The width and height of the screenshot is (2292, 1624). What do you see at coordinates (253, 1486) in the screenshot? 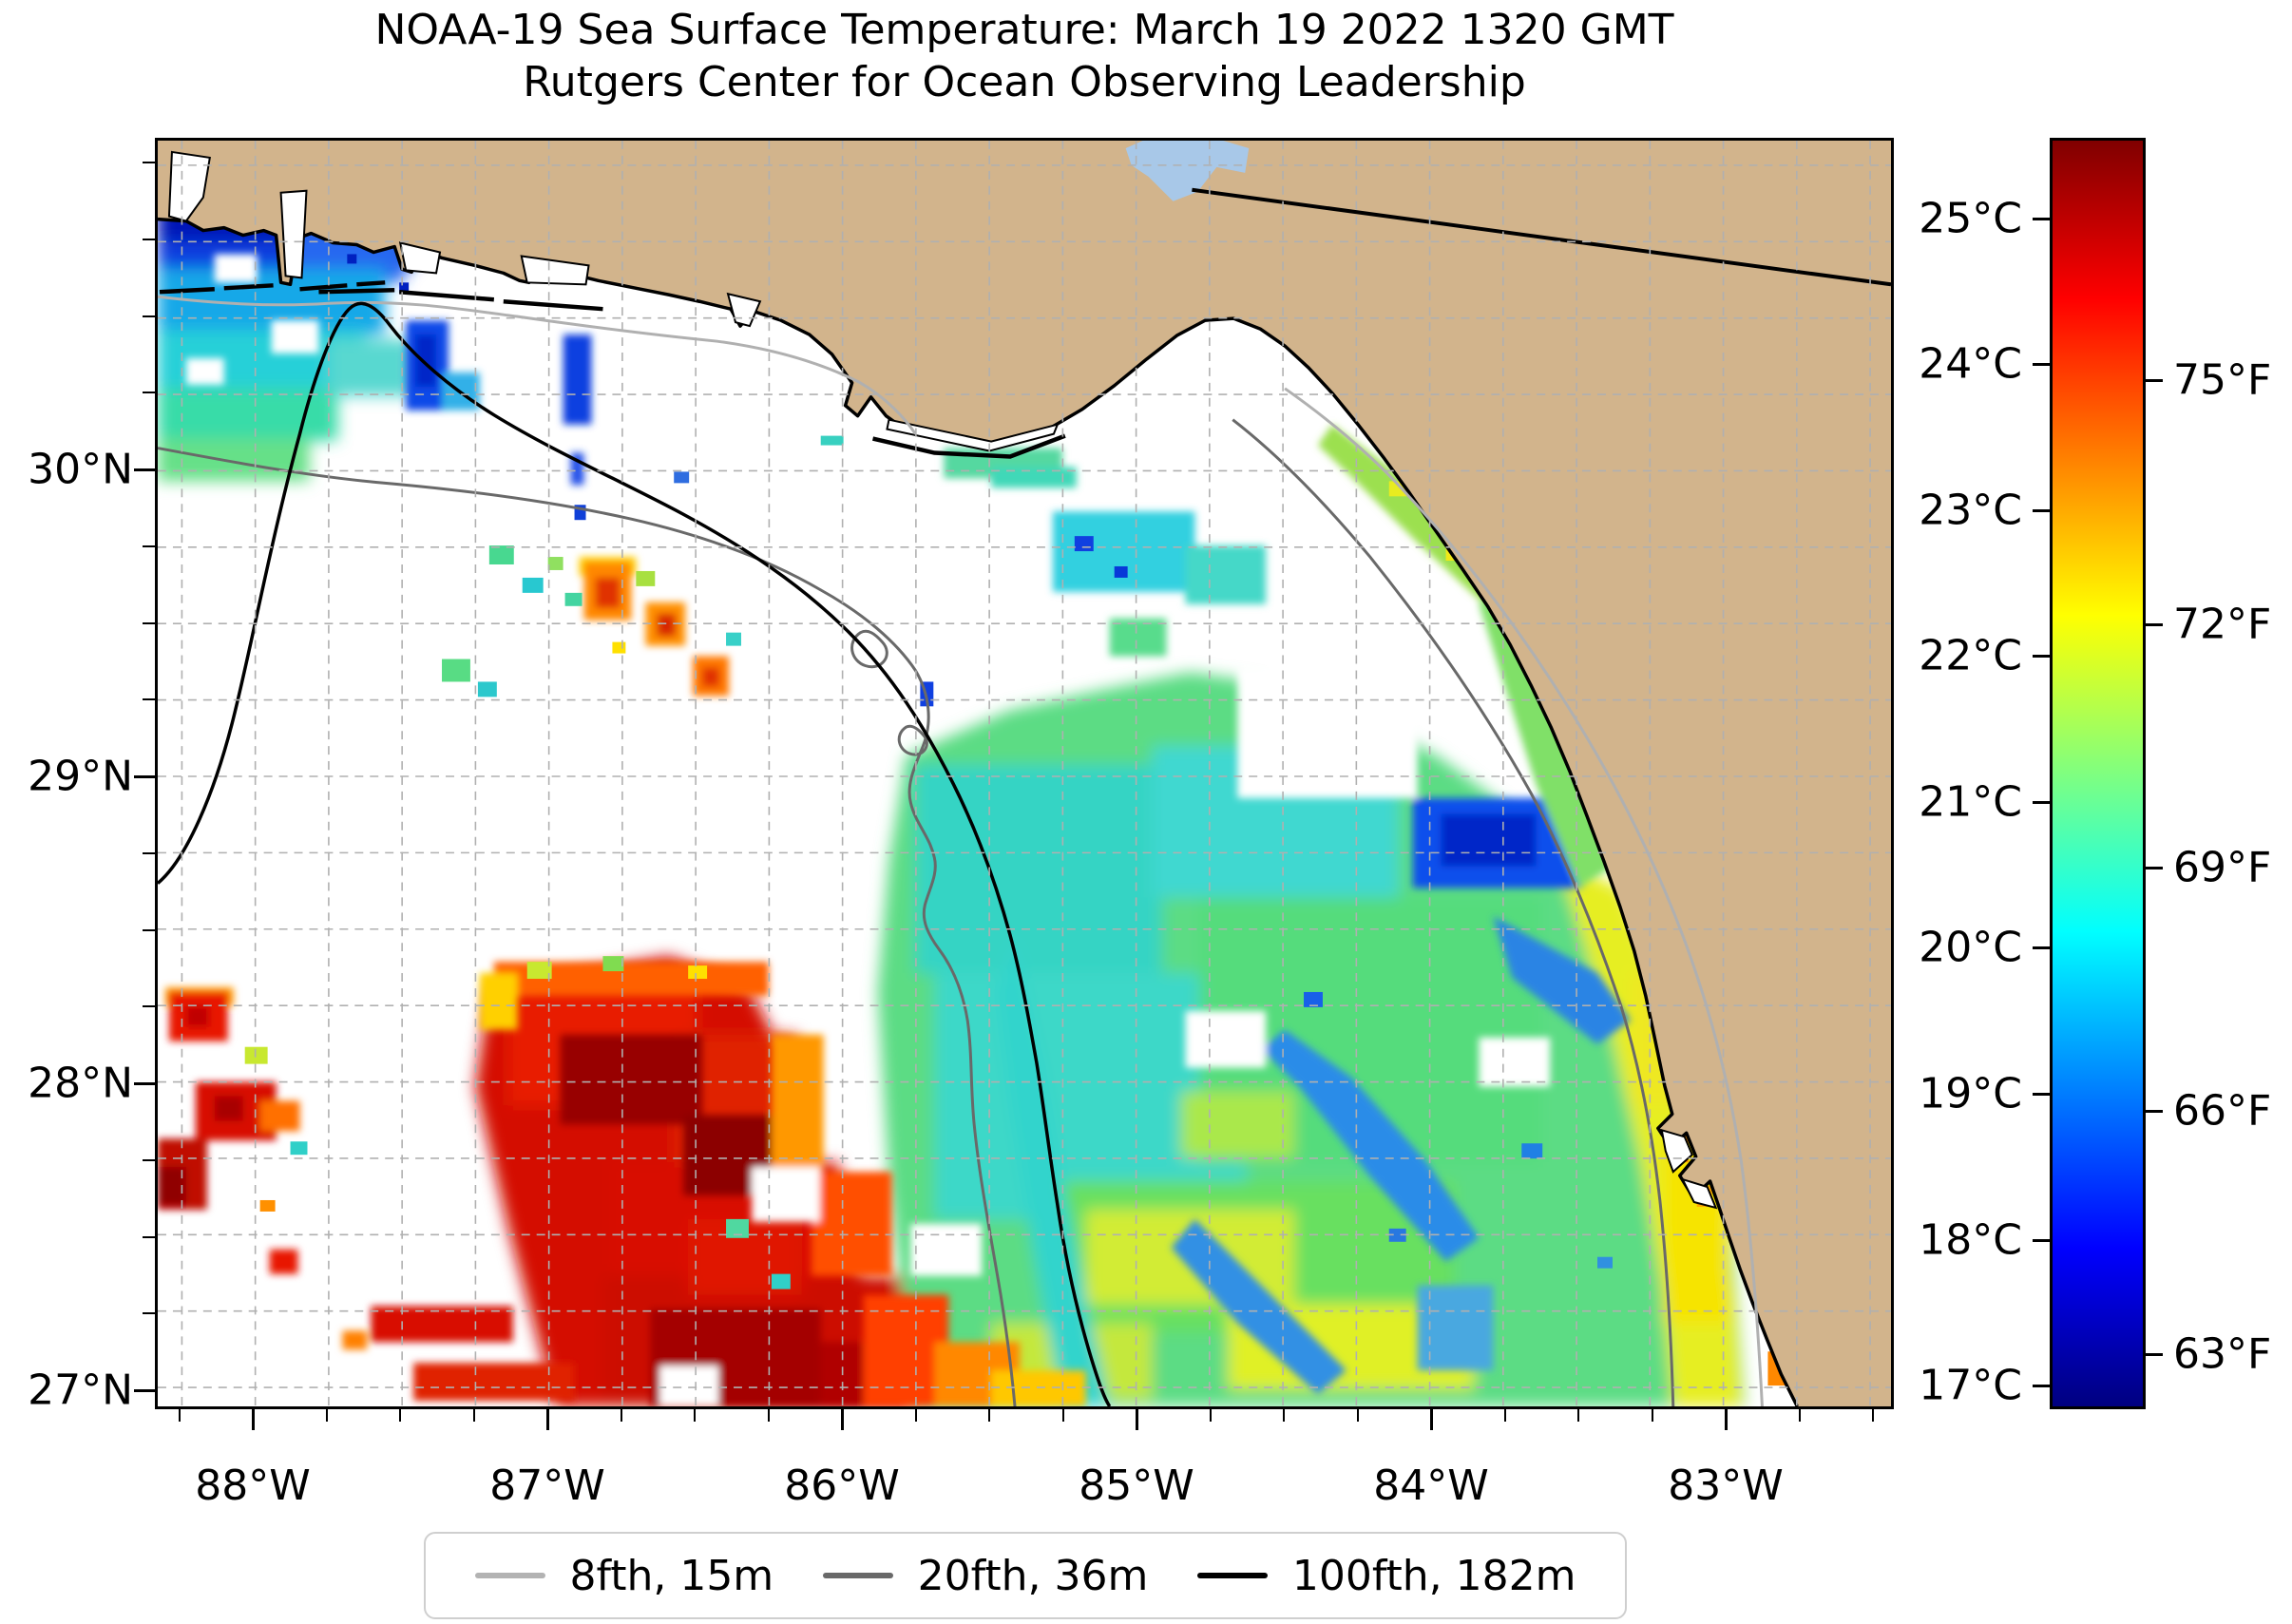
I see `x-tick-label: 88°W` at bounding box center [253, 1486].